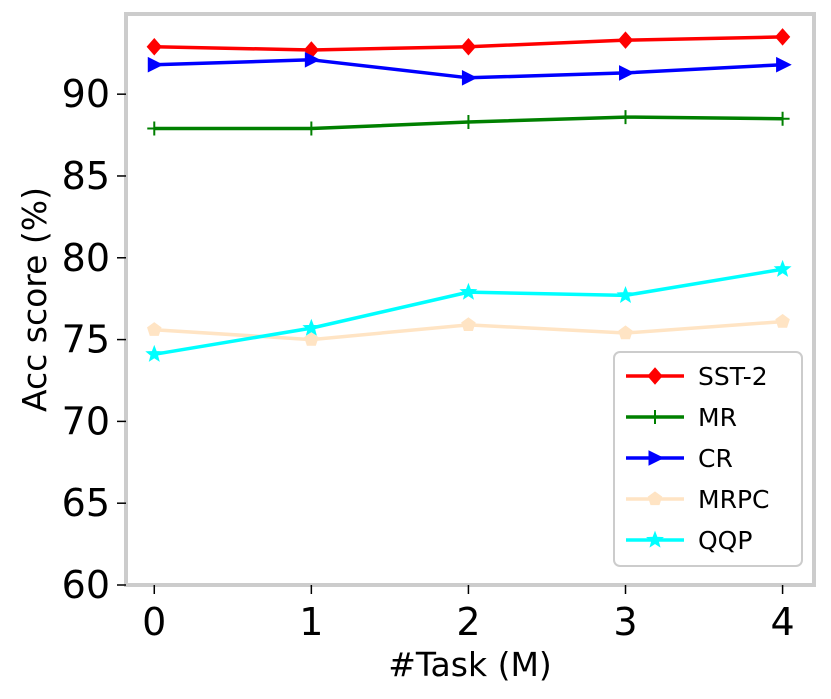 The width and height of the screenshot is (831, 699). Describe the element at coordinates (733, 376) in the screenshot. I see `legend-label: SST-2` at that location.